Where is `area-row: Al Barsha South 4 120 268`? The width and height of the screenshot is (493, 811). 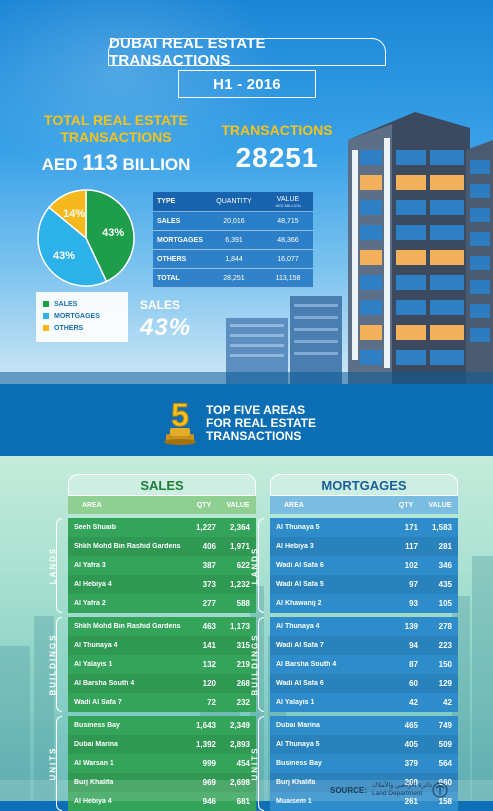
area-row: Al Barsha South 4 120 268 is located at coordinates (162, 683).